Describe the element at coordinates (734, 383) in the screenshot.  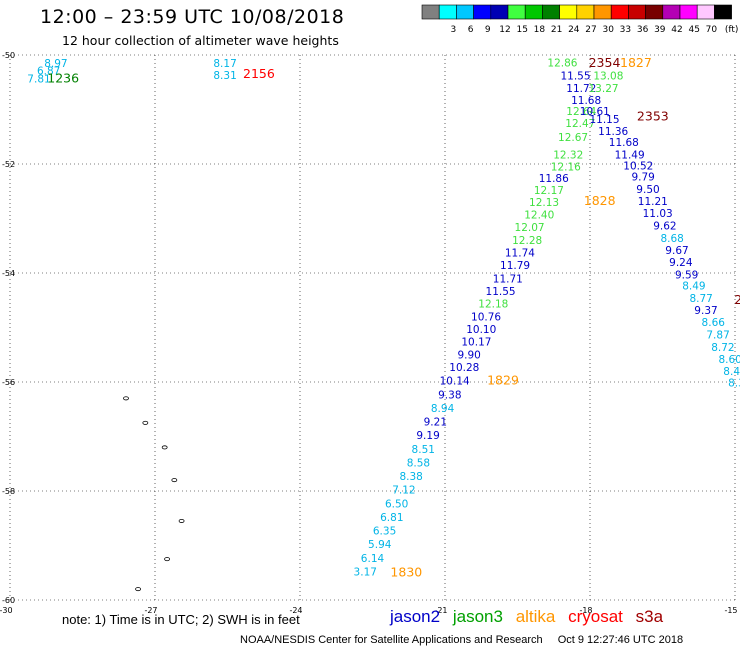
I see `swh-value: 8.31` at that location.